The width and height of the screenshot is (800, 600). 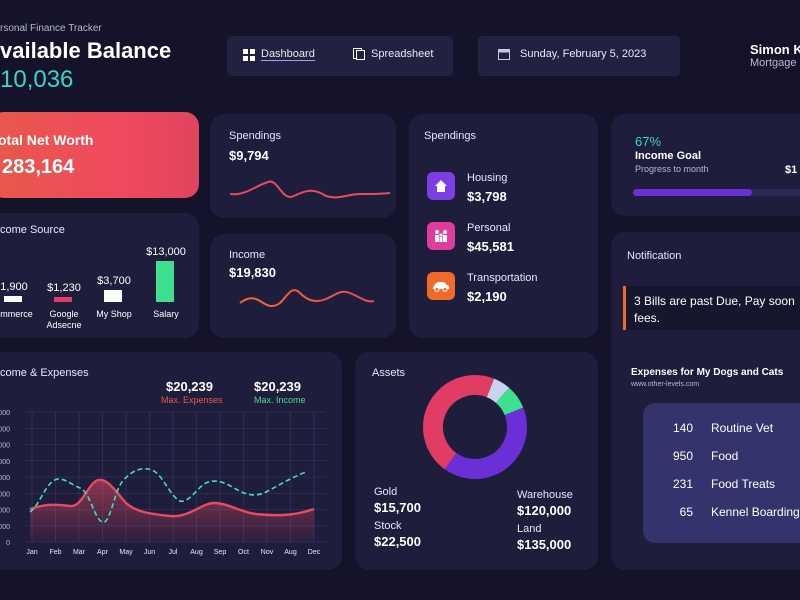 I want to click on max-expenses-value: $20,239, so click(x=189, y=386).